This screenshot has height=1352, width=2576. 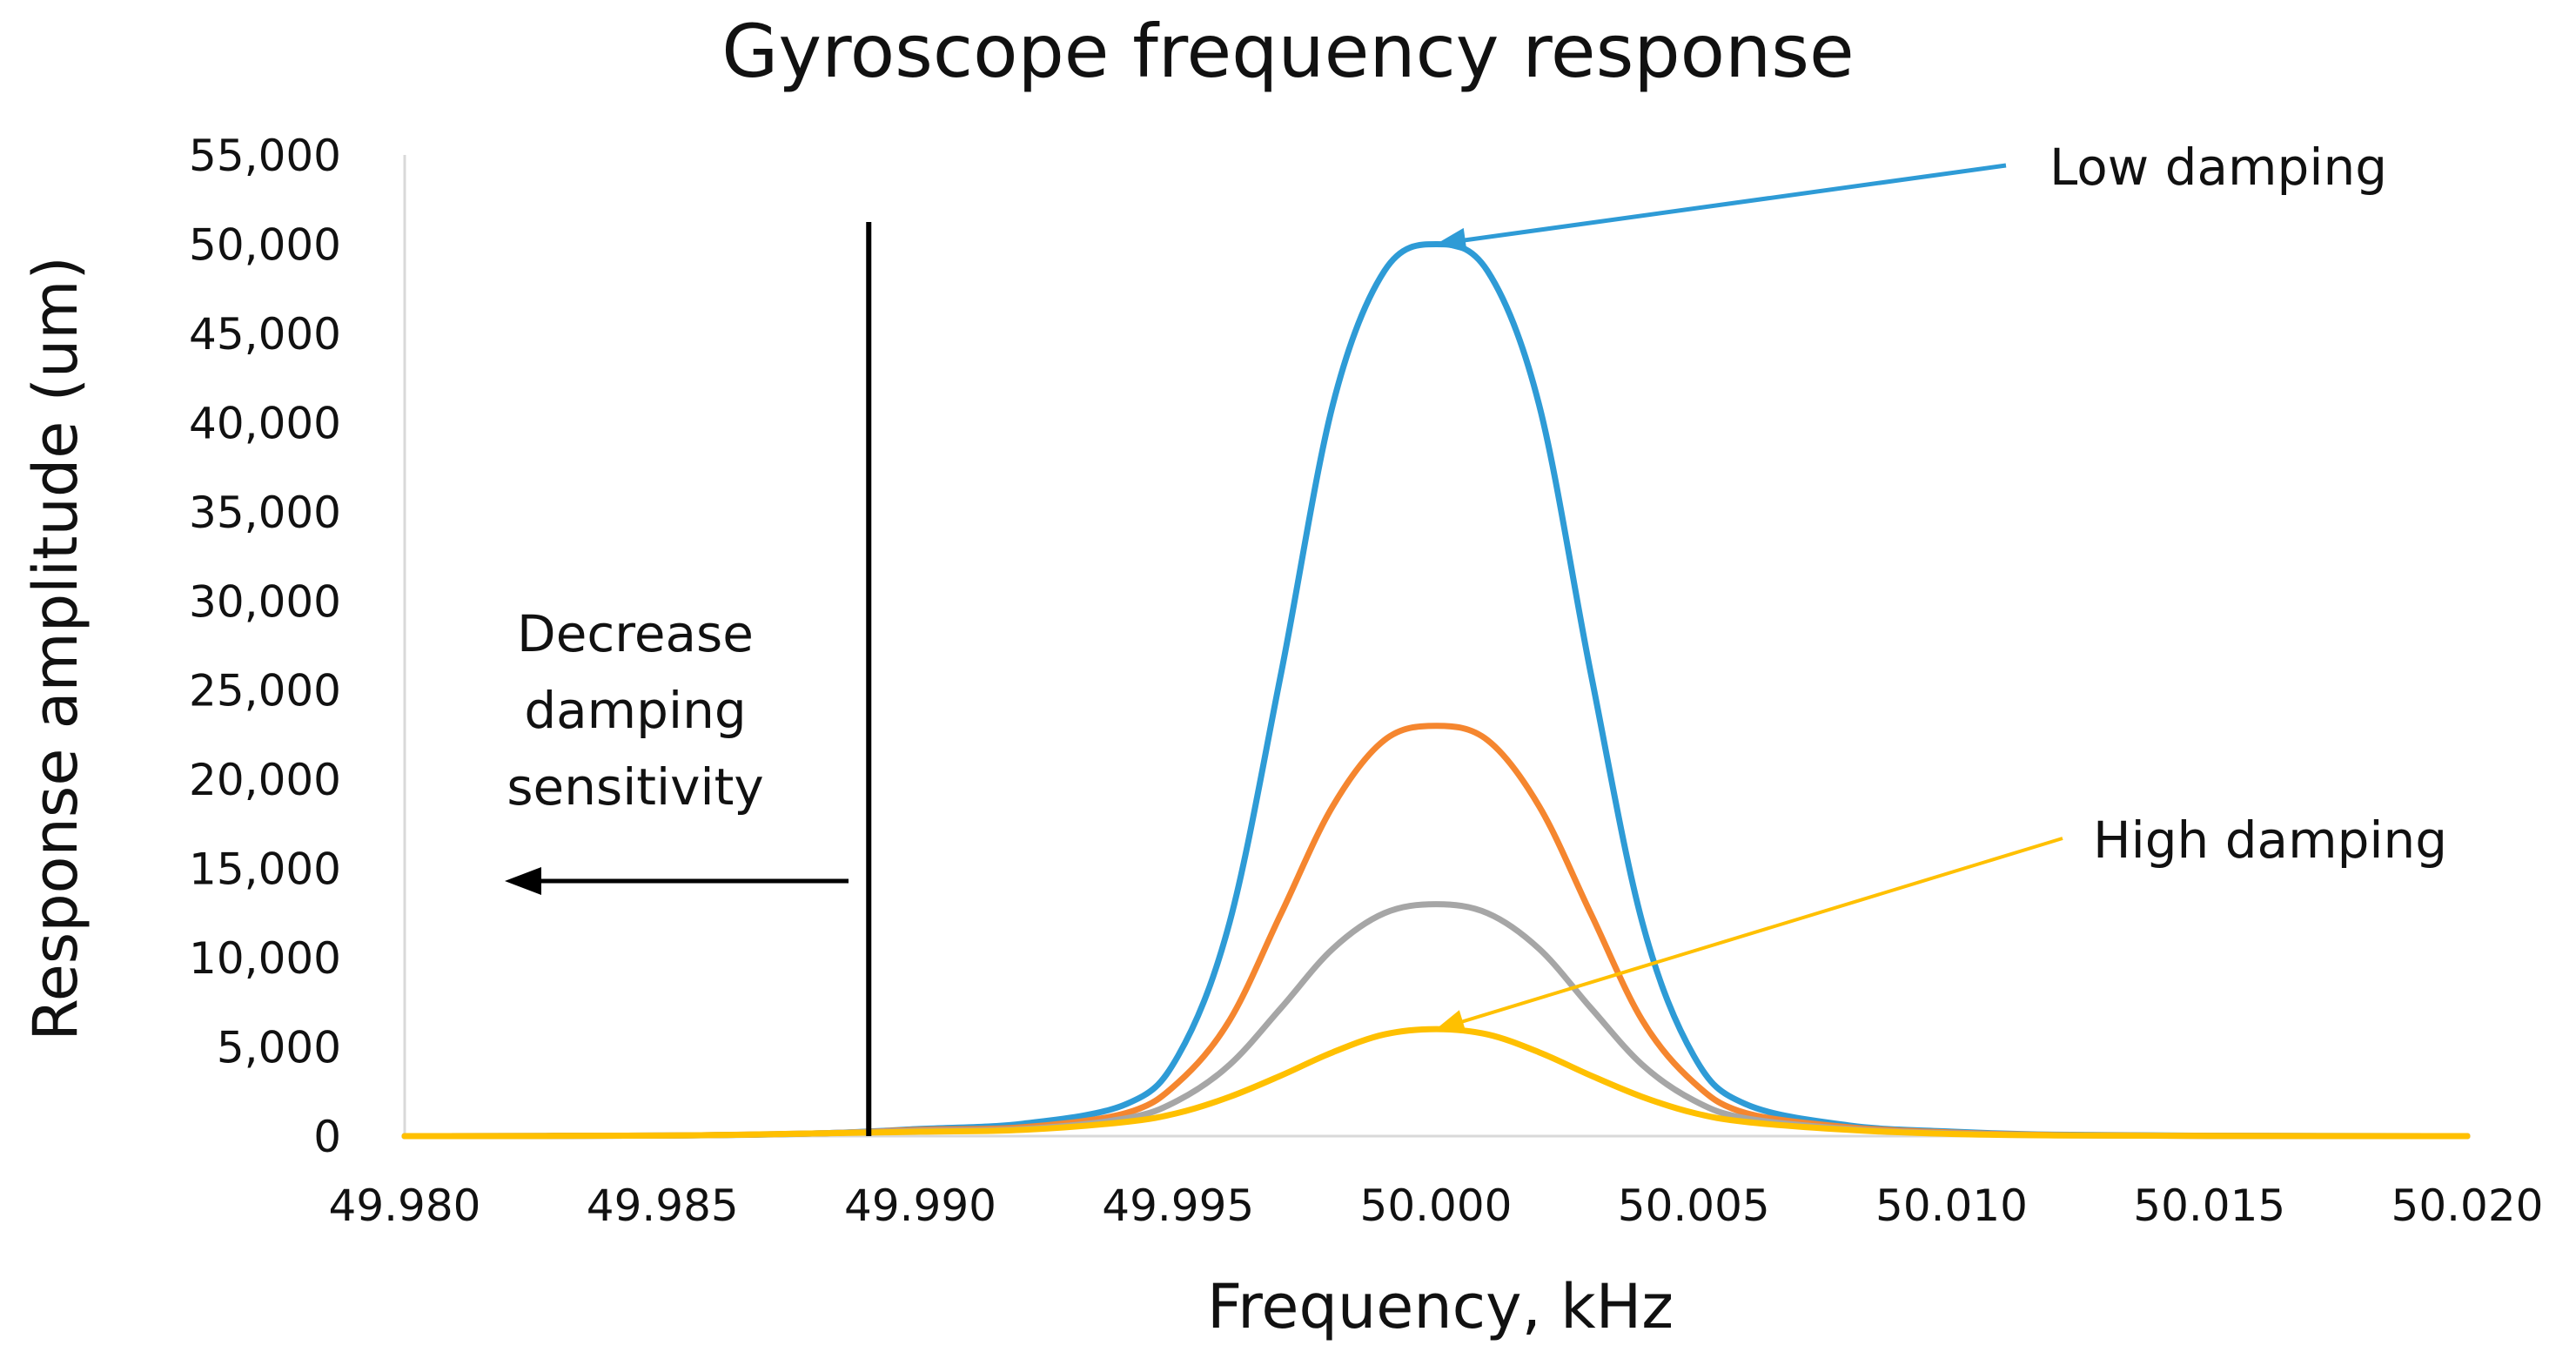 I want to click on y-tick-label: 25,000, so click(x=265, y=691).